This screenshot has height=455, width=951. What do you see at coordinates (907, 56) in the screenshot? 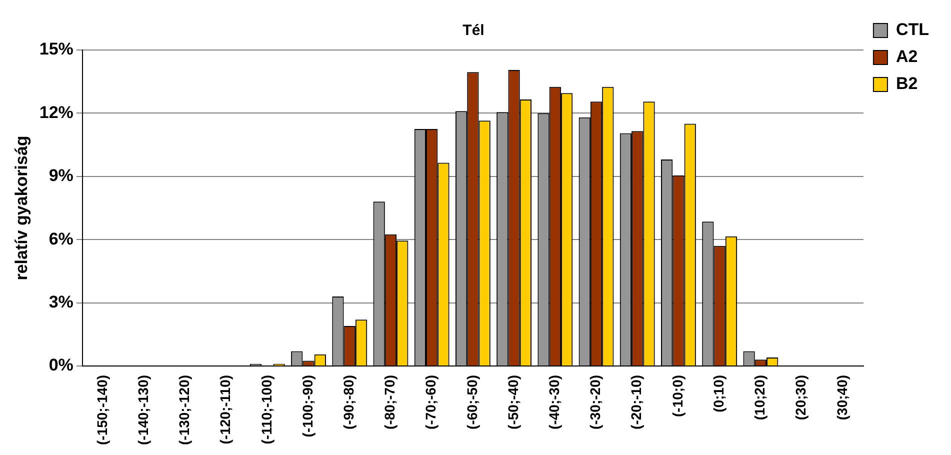
I see `legend-label: A2` at bounding box center [907, 56].